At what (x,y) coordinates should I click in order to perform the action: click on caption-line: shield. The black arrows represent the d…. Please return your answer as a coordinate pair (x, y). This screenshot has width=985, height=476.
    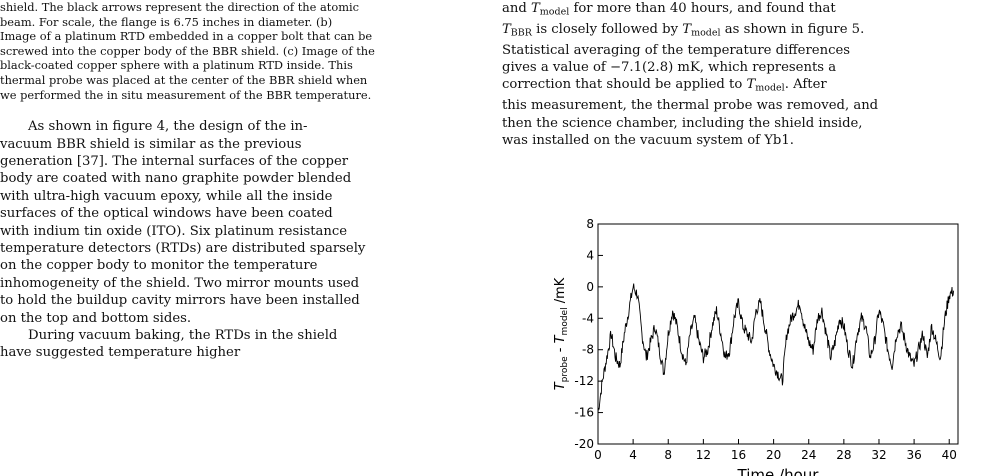
    Looking at the image, I should click on (180, 7).